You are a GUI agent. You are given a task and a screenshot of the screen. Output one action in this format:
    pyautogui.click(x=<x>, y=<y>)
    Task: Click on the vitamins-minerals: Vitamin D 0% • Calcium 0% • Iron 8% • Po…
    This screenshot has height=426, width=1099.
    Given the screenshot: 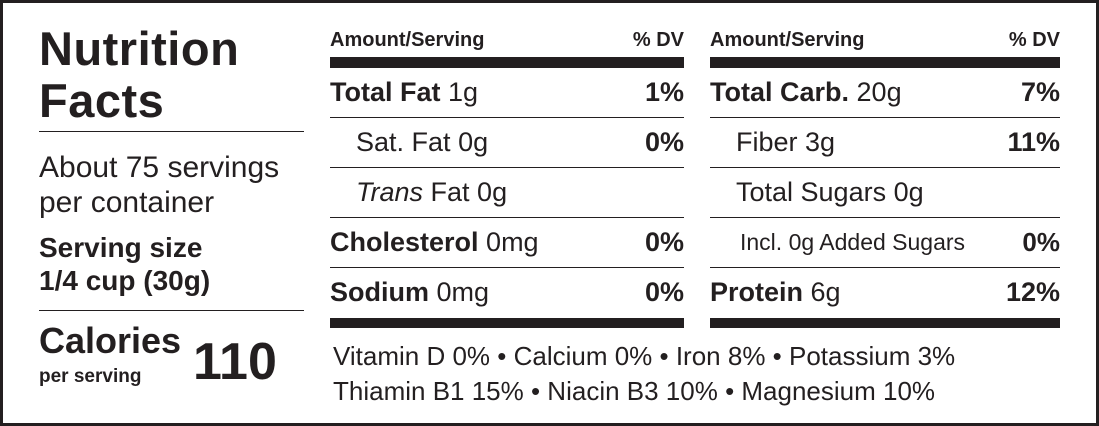 What is the action you would take?
    pyautogui.click(x=644, y=374)
    